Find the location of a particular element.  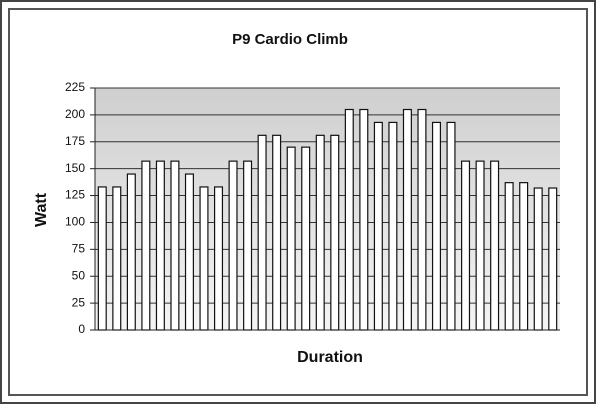

y-tick-label: 225 is located at coordinates (75, 87).